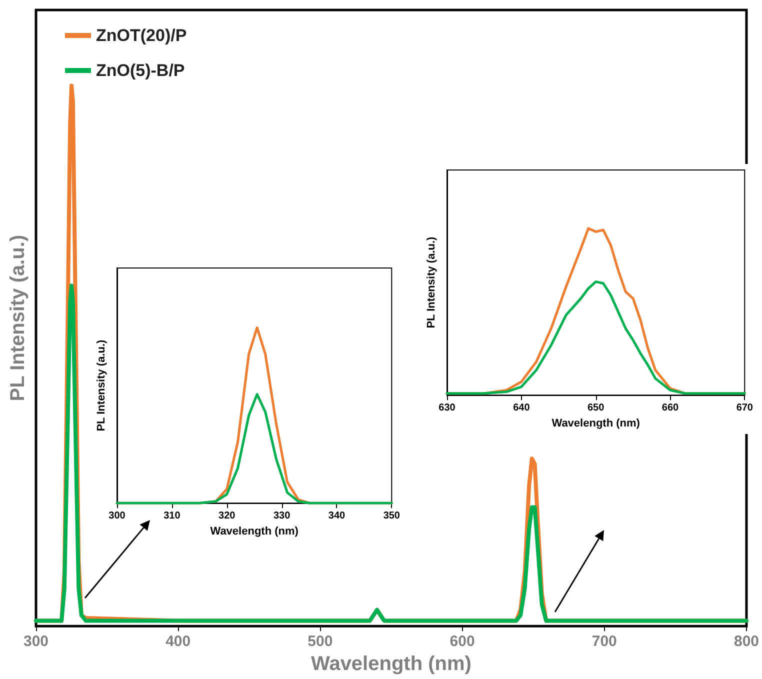  Describe the element at coordinates (282, 516) in the screenshot. I see `x-tick-label: 330` at that location.